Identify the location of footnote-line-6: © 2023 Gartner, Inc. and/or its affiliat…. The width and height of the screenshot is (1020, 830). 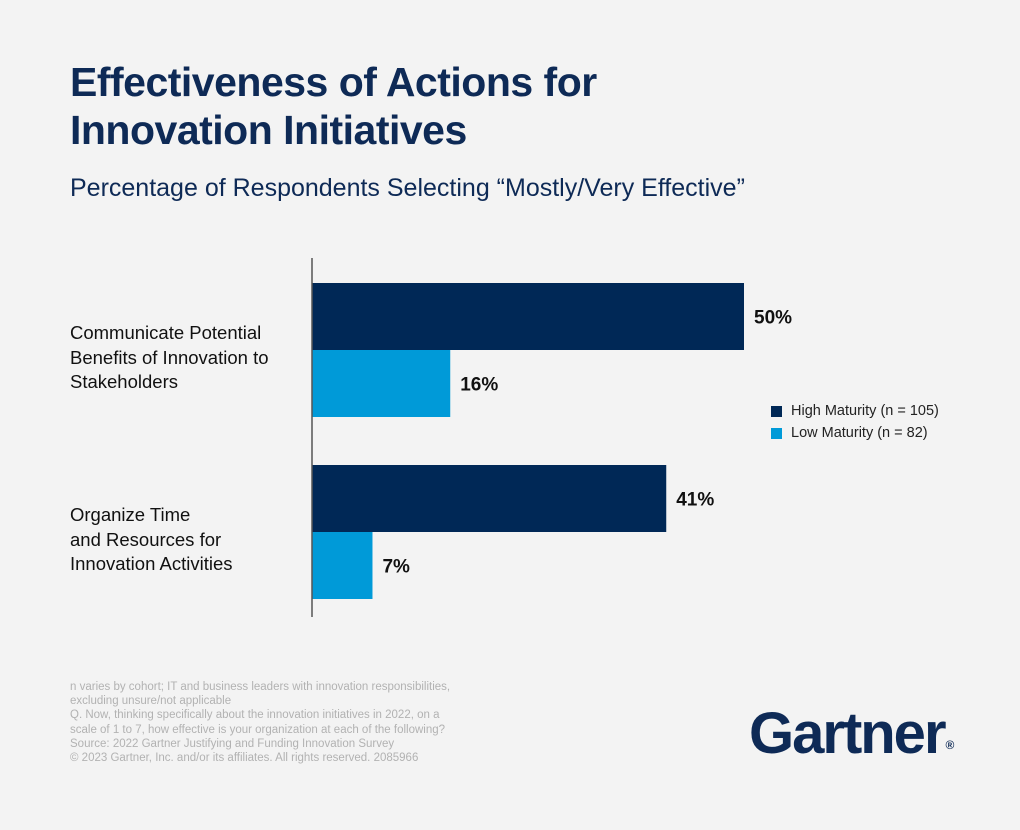
(244, 758).